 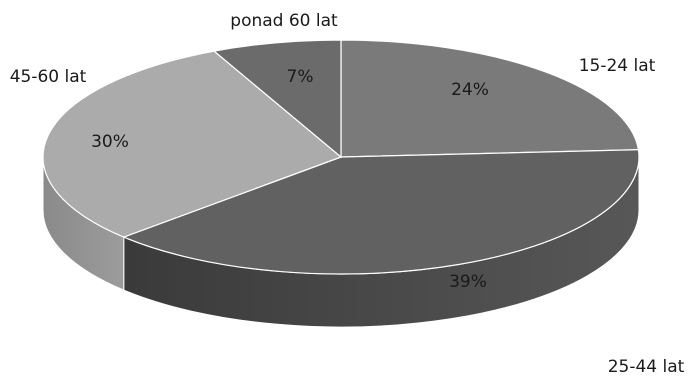 I want to click on pie-slice-ponad-60-lat, so click(x=277, y=99).